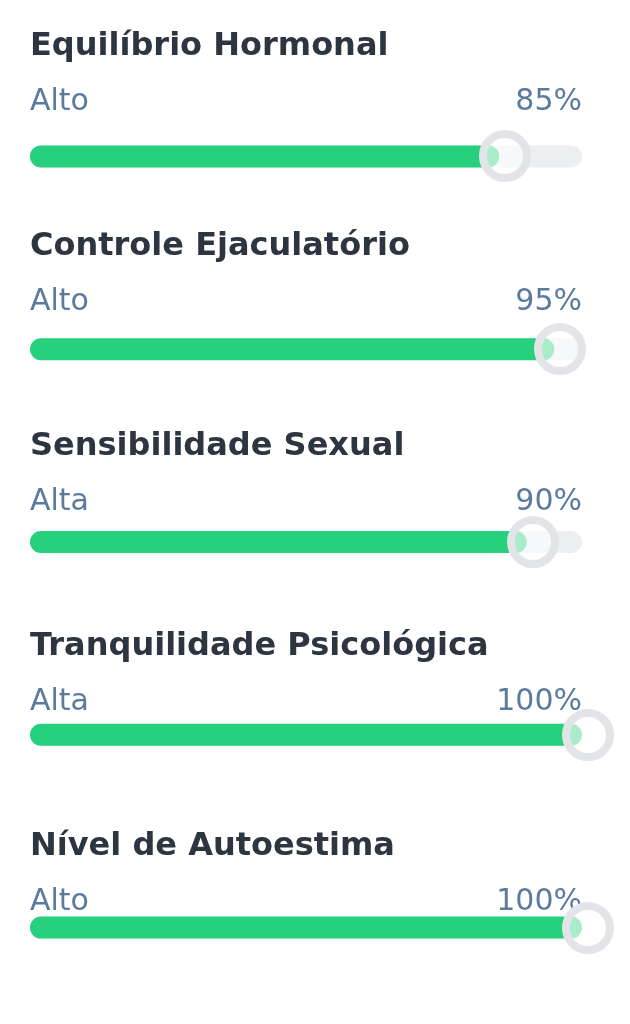  What do you see at coordinates (549, 499) in the screenshot?
I see `data-label: 90%` at bounding box center [549, 499].